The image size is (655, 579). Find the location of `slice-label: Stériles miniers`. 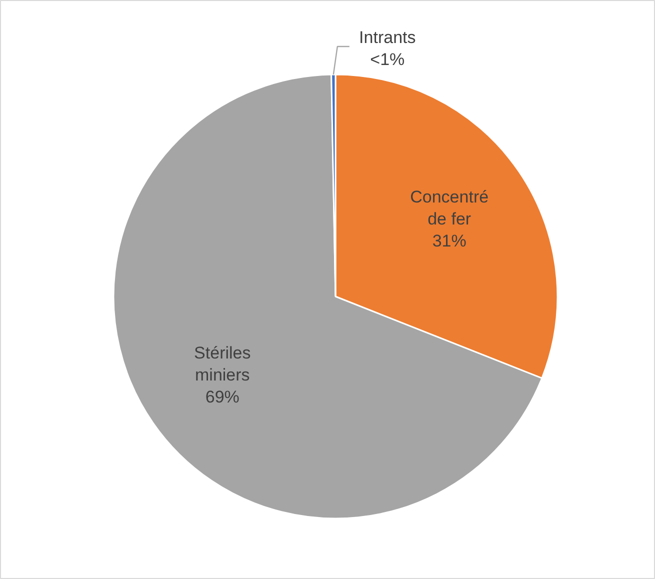

slice-label: Stériles miniers is located at coordinates (222, 363).